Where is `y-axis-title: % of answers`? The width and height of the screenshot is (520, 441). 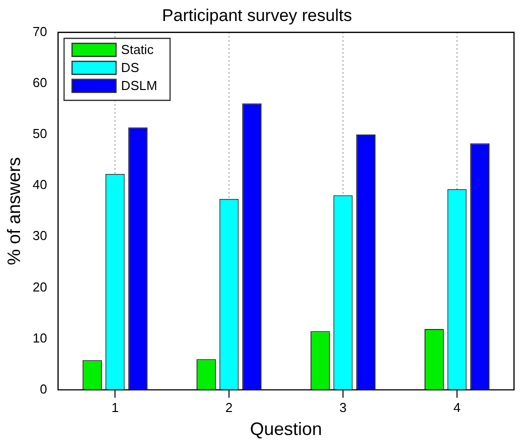 y-axis-title: % of answers is located at coordinates (14, 211).